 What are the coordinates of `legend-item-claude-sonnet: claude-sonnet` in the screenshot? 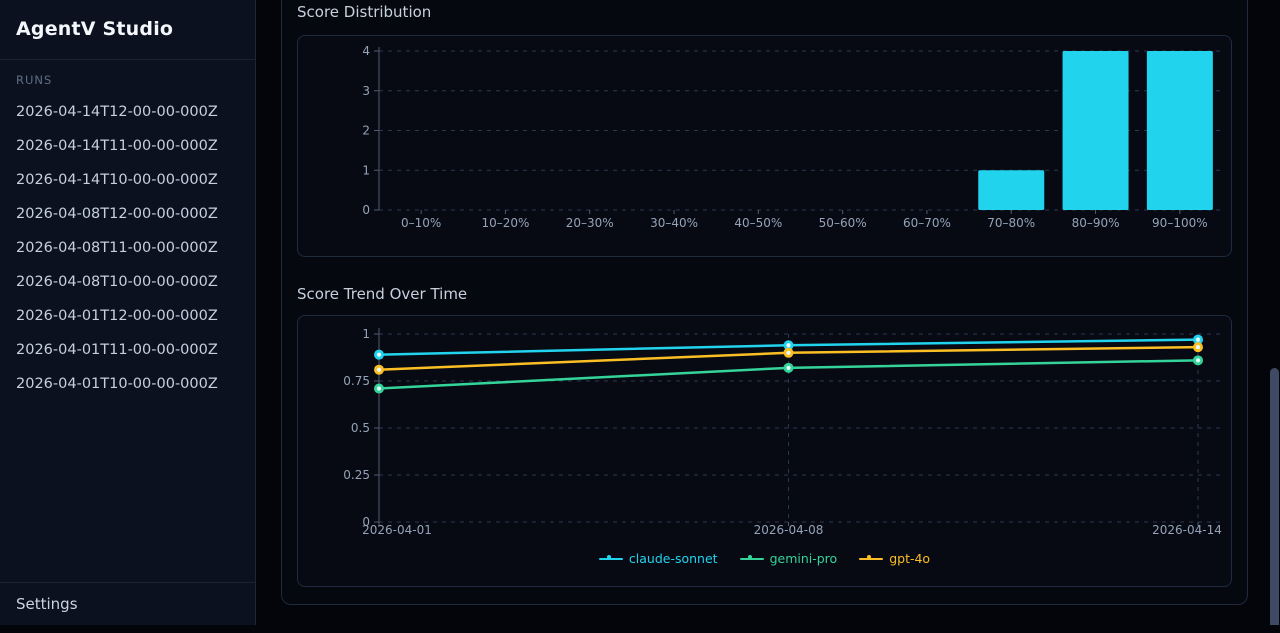 It's located at (658, 558).